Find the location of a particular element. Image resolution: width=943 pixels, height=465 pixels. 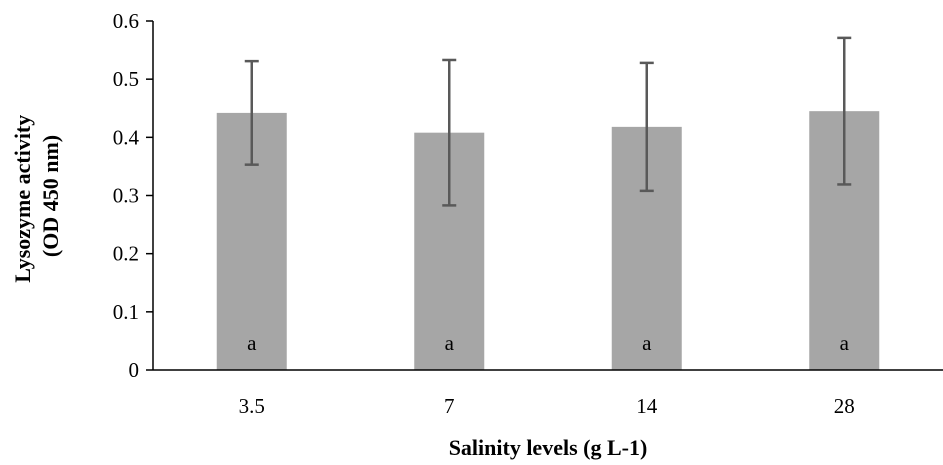

y-axis-ticks: 0 0.1 0.2 0.3 0.4 0.5 0.6 is located at coordinates (133, 195).